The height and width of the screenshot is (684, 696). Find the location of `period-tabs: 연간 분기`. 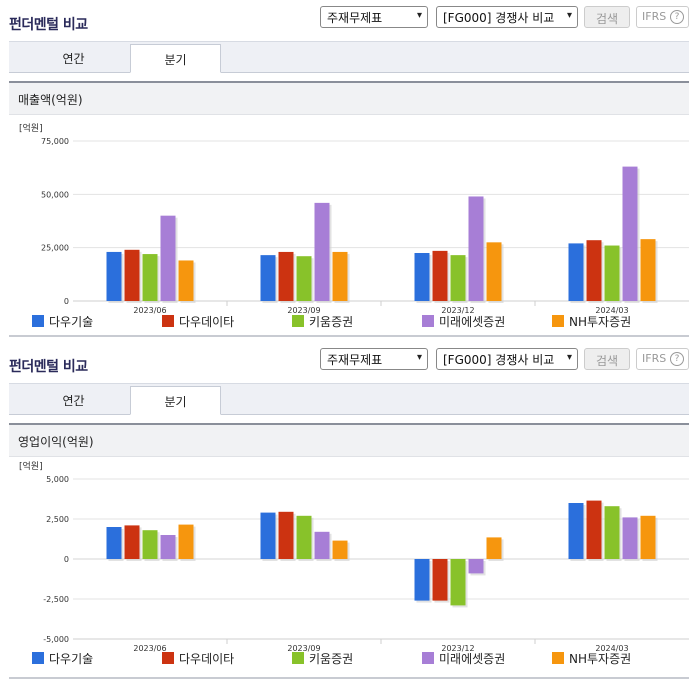

period-tabs: 연간 분기 is located at coordinates (349, 57).